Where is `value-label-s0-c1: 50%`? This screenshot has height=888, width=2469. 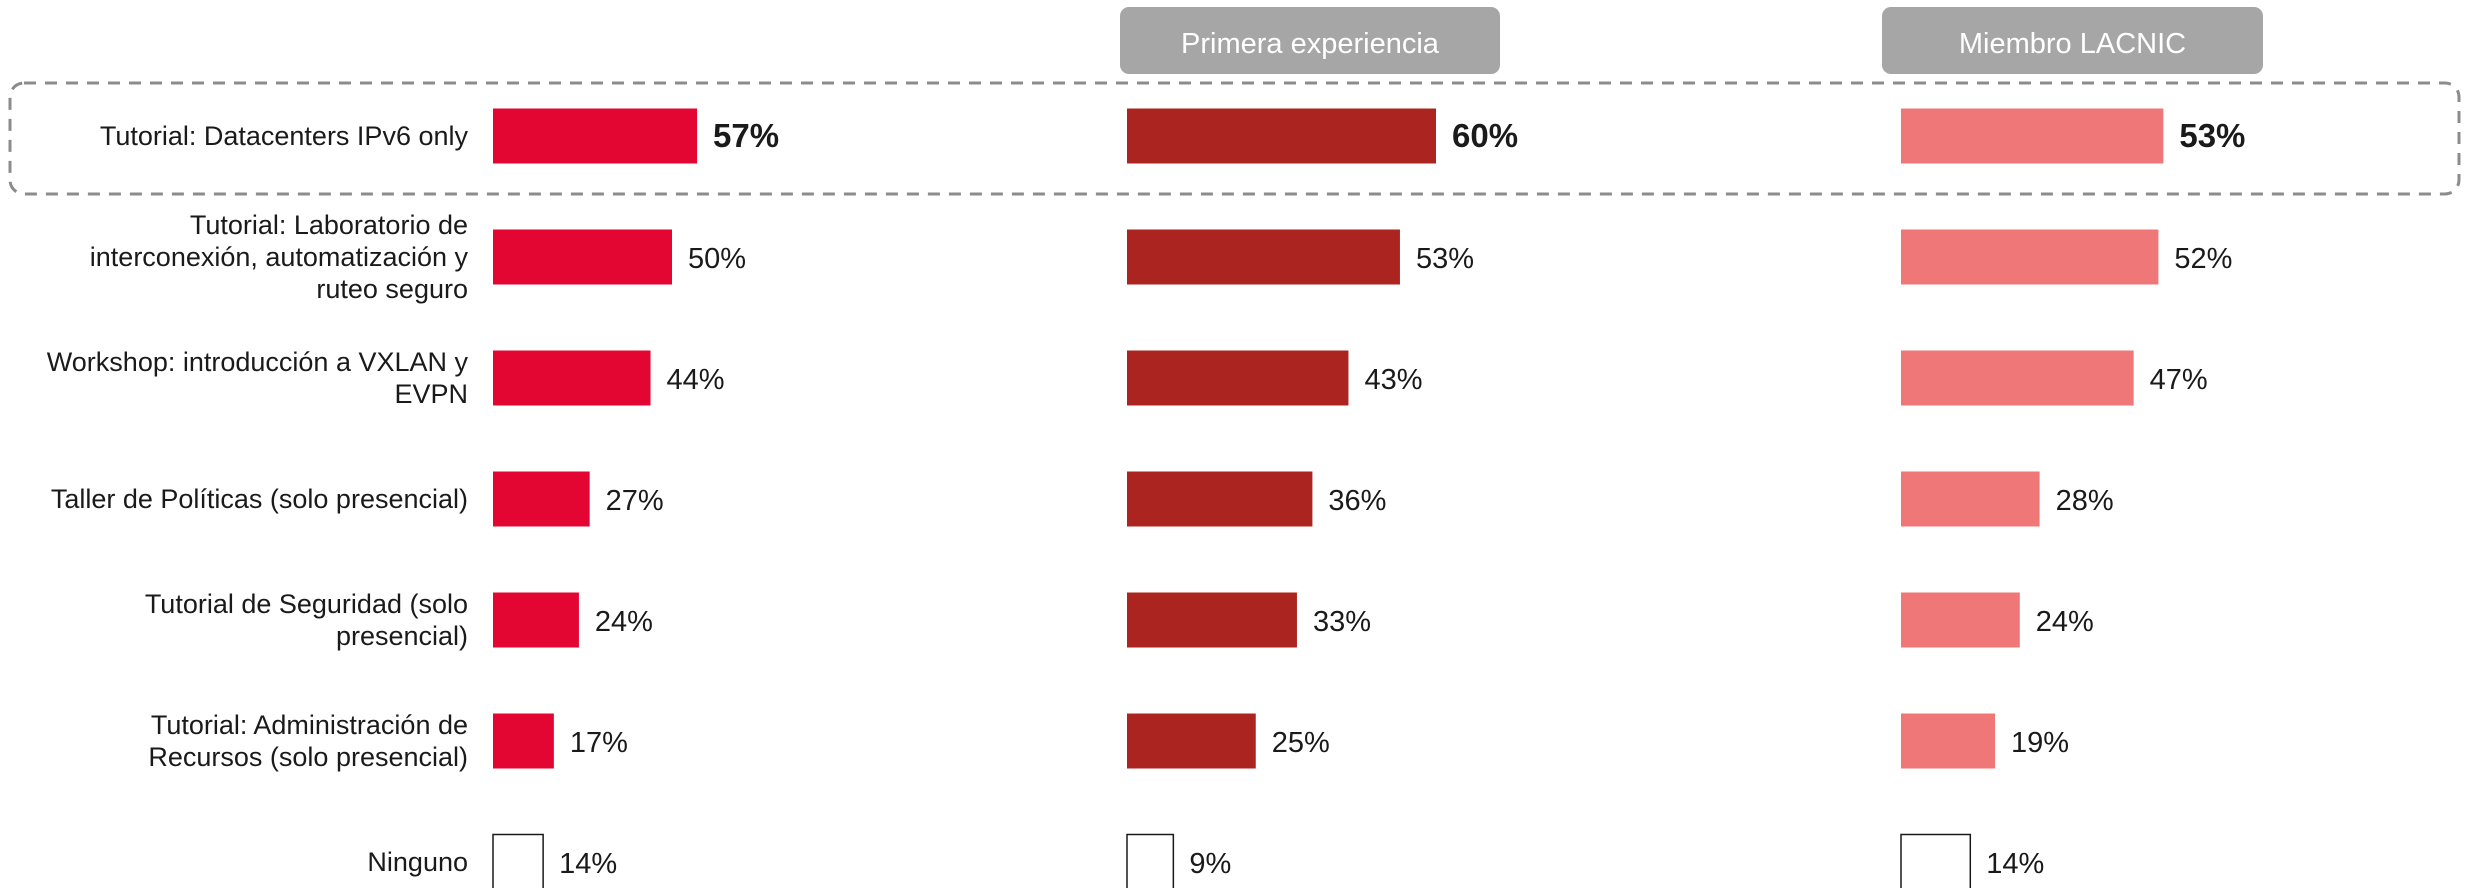 value-label-s0-c1: 50% is located at coordinates (717, 259).